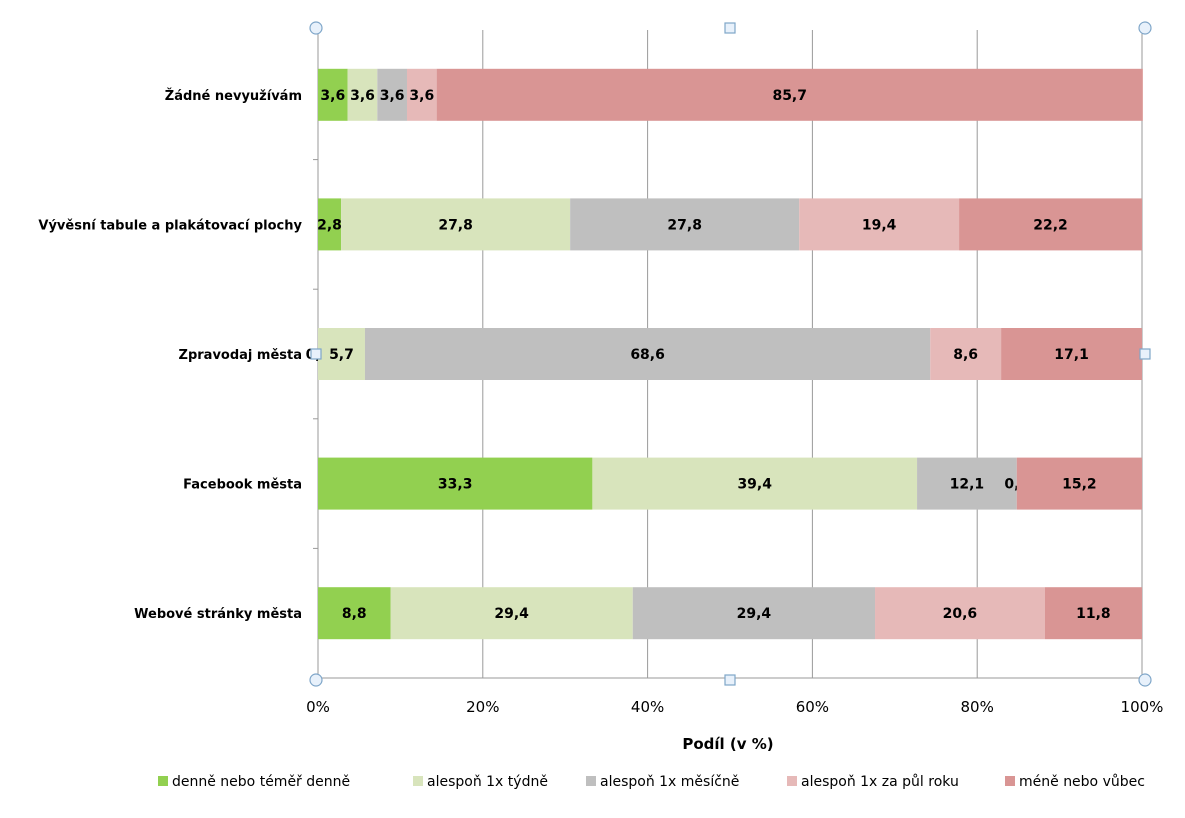  I want to click on legend-label: denně nebo téměř denně, so click(261, 782).